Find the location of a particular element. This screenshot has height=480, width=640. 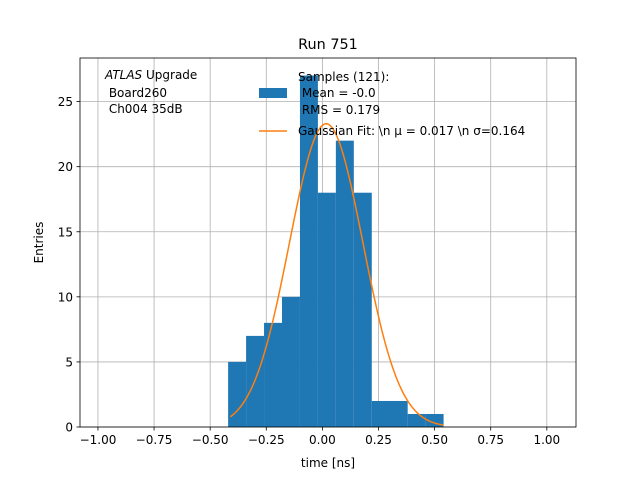

annotation-upgrade: Upgrade is located at coordinates (169, 75).